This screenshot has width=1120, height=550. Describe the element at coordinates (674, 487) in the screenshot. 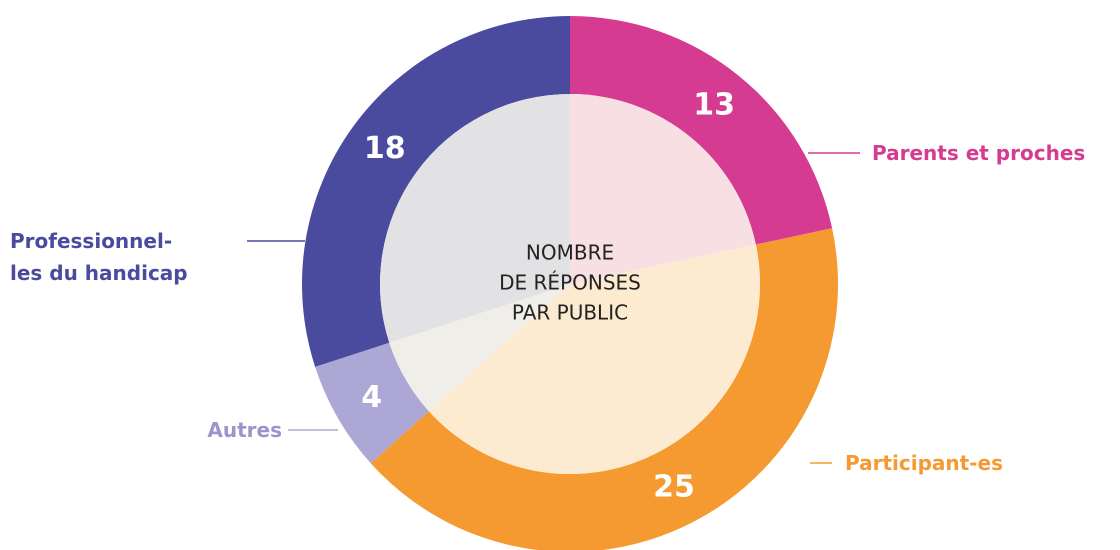

I see `value-label: 25` at that location.